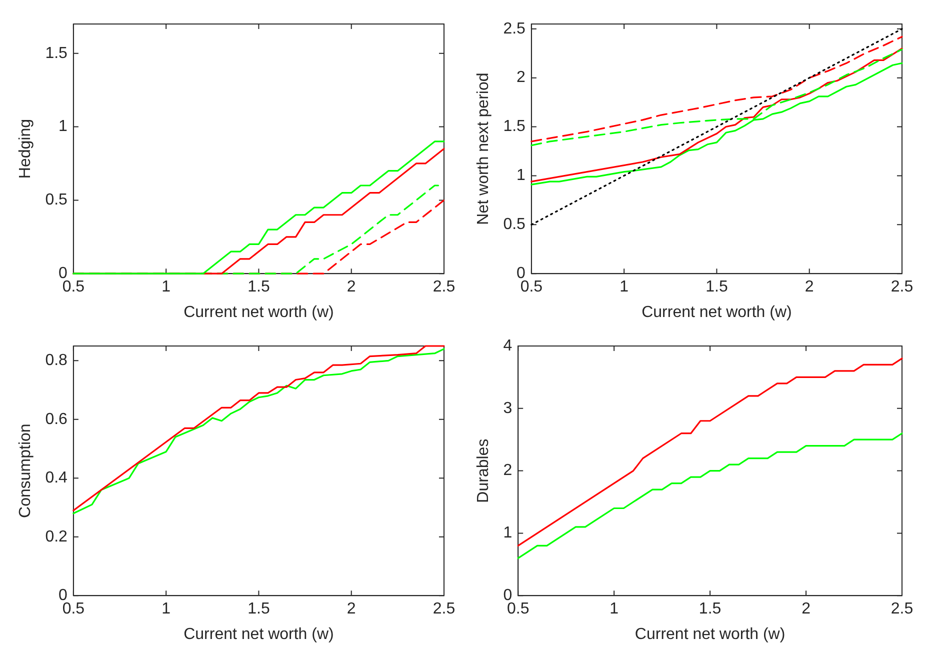  What do you see at coordinates (25, 471) in the screenshot?
I see `y-axis-title: Consumption` at bounding box center [25, 471].